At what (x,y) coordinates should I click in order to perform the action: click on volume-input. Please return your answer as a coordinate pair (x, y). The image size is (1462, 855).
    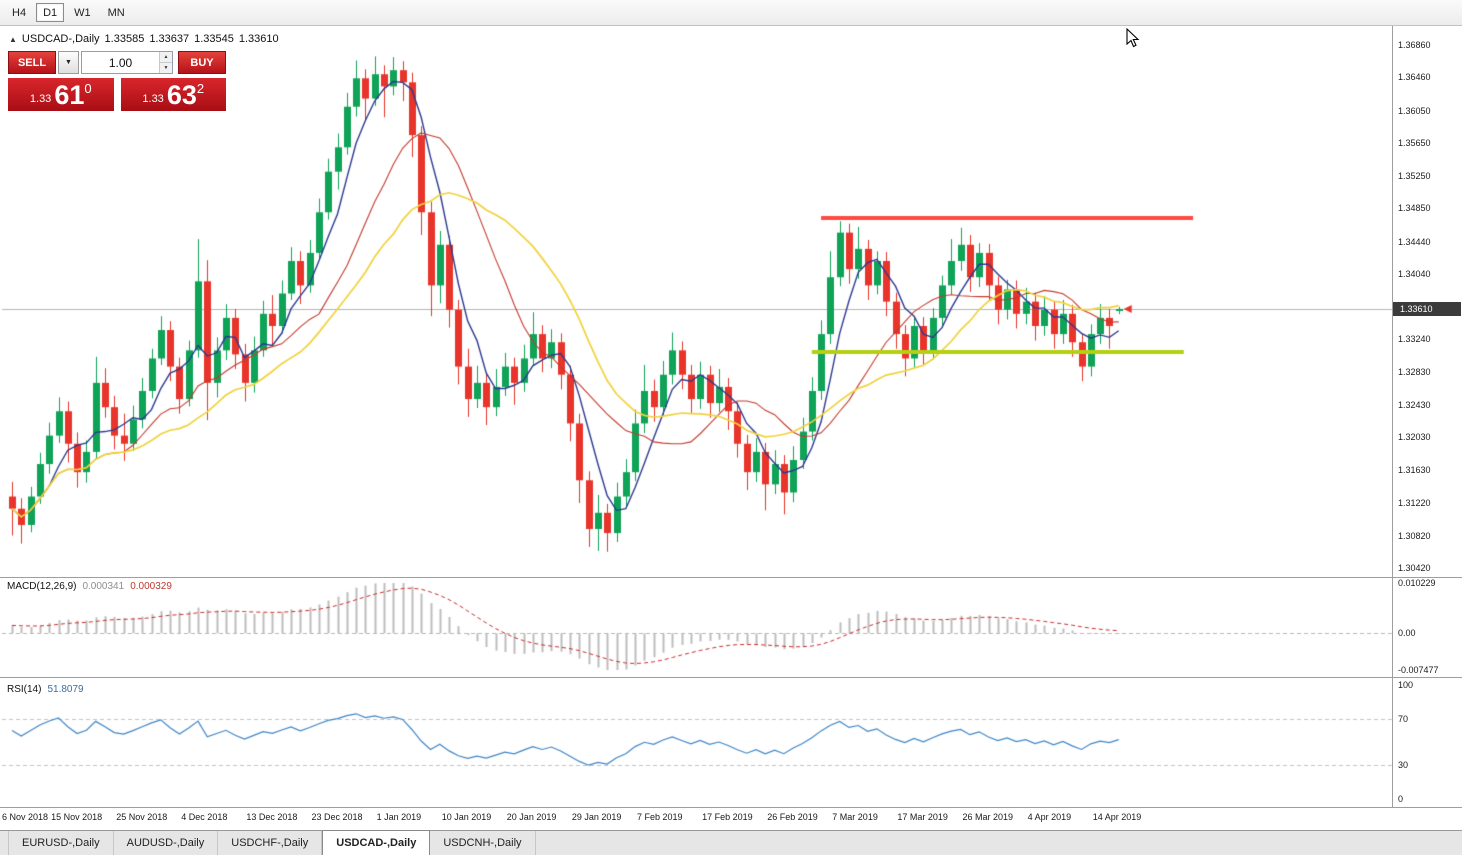
    Looking at the image, I should click on (120, 62).